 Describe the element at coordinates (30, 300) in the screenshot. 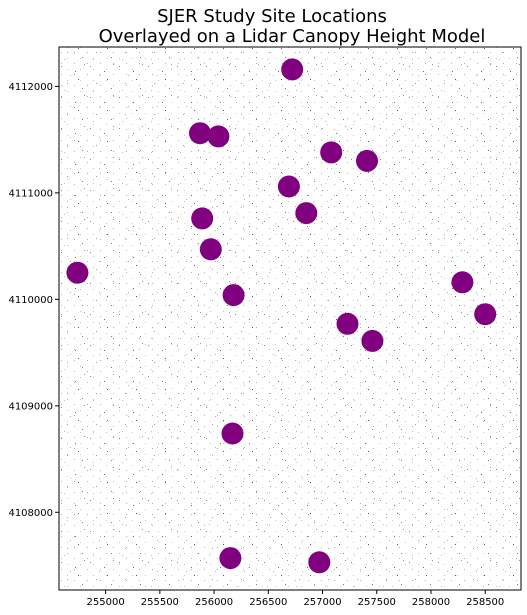

I see `y-tick-label-2: 4110000` at that location.